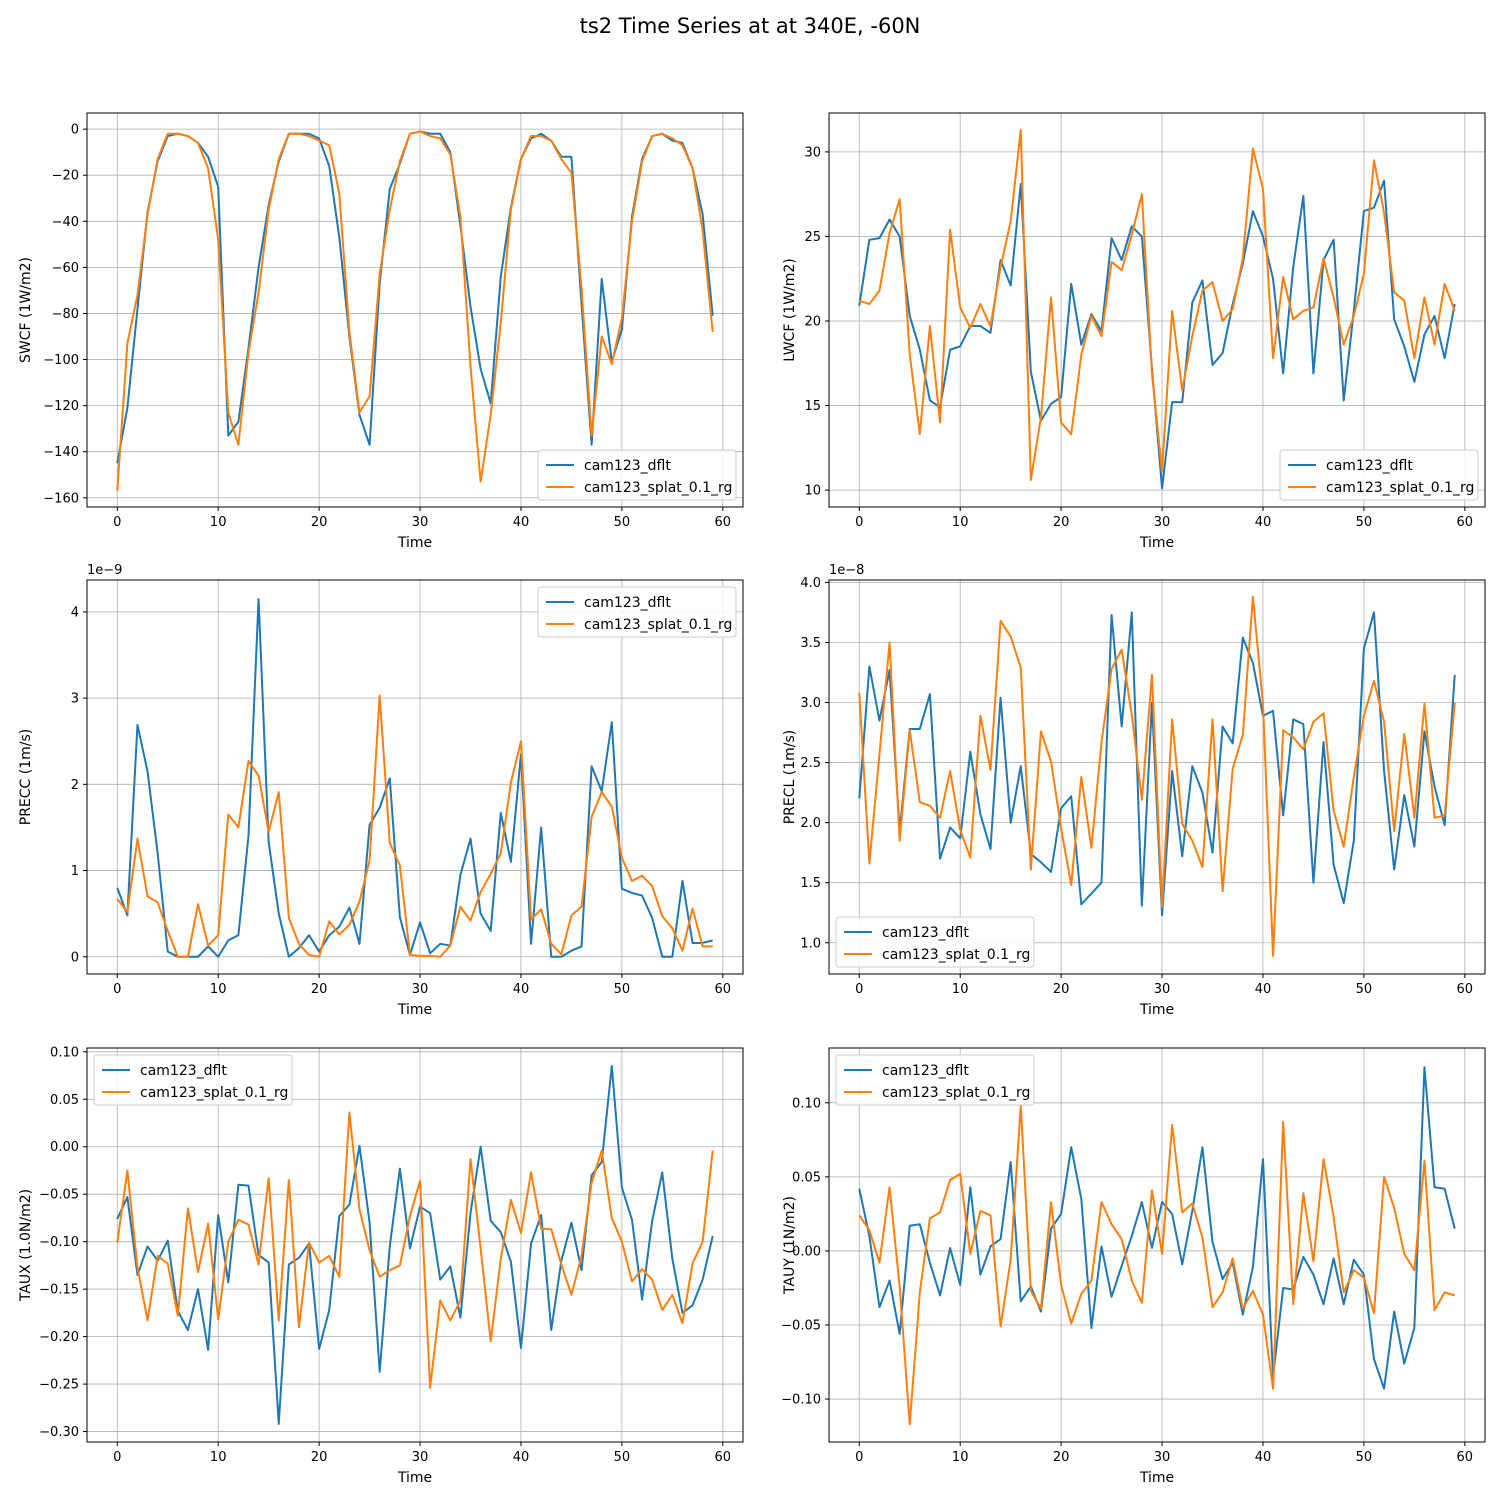  What do you see at coordinates (810, 583) in the screenshot?
I see `y-tick-label: 4.0` at bounding box center [810, 583].